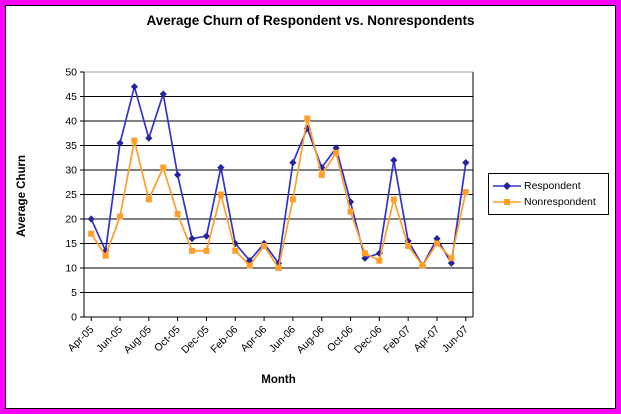 The height and width of the screenshot is (414, 621). What do you see at coordinates (71, 97) in the screenshot?
I see `y-tick-label: 45` at bounding box center [71, 97].